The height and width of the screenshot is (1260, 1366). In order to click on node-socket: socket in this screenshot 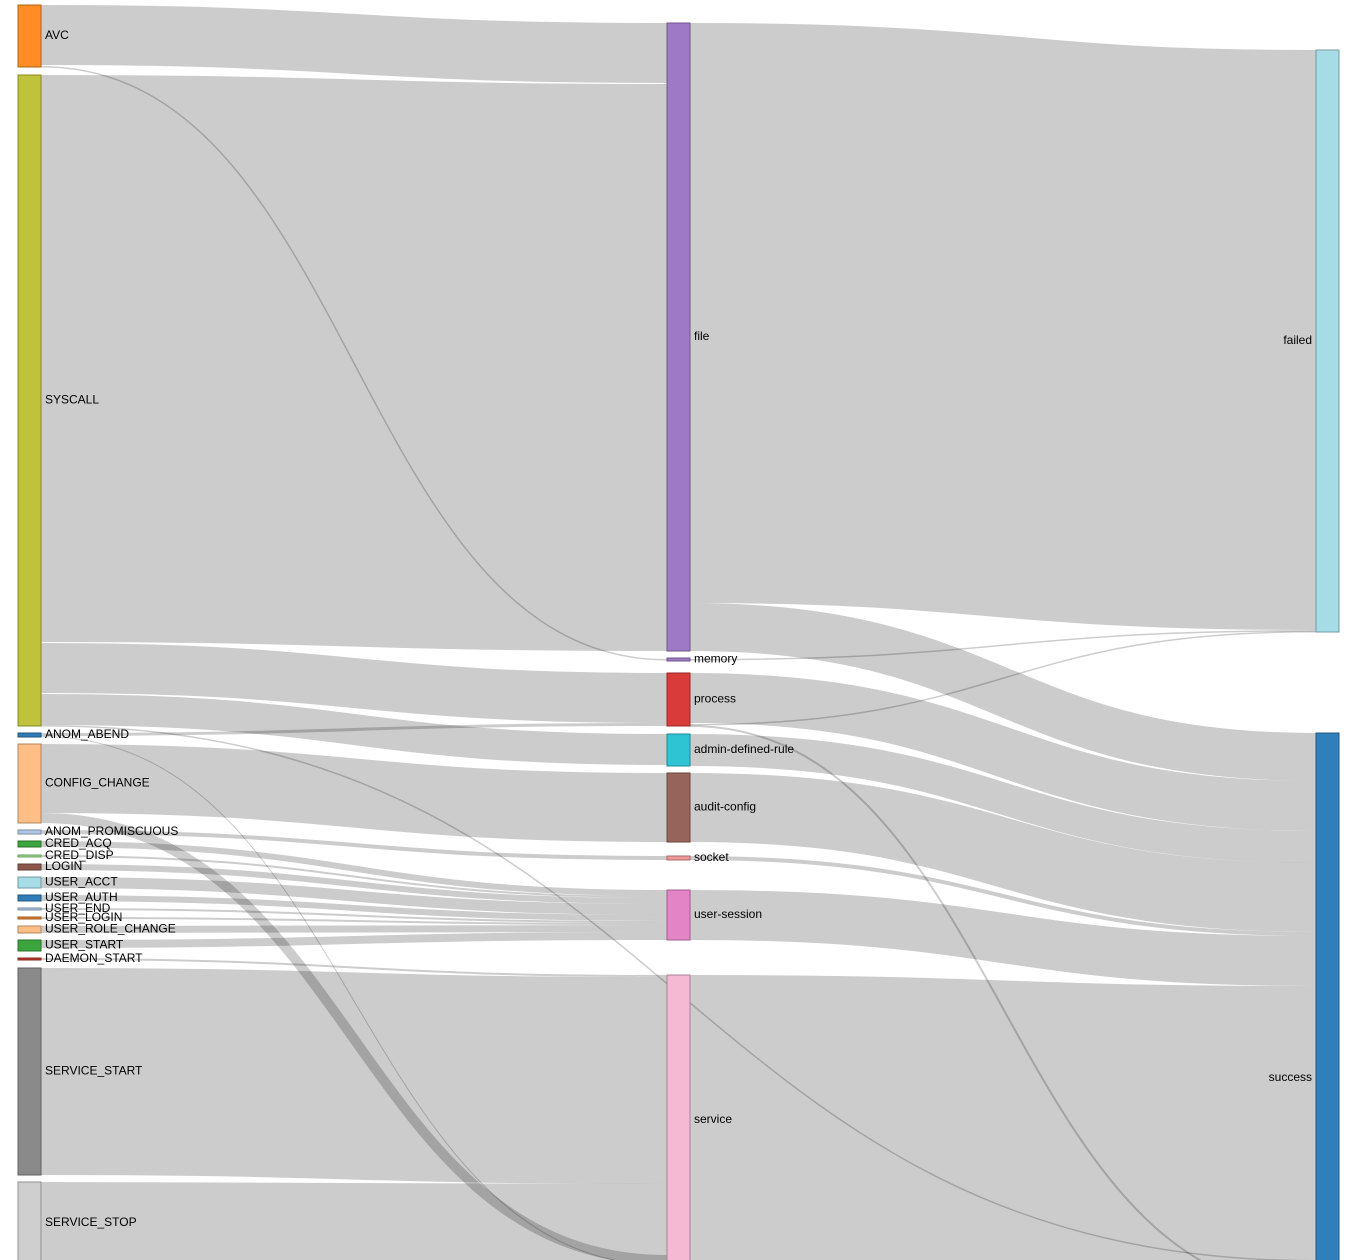, I will do `click(697, 857)`.